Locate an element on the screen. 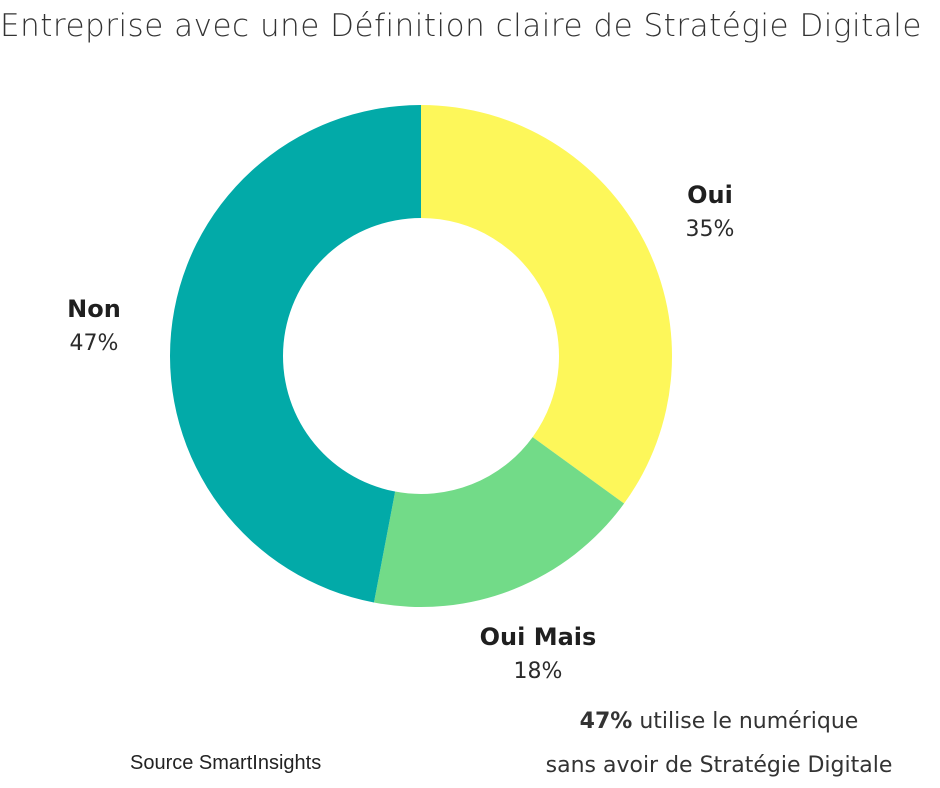 The width and height of the screenshot is (940, 788). slice-label-non: Non 47% is located at coordinates (97, 327).